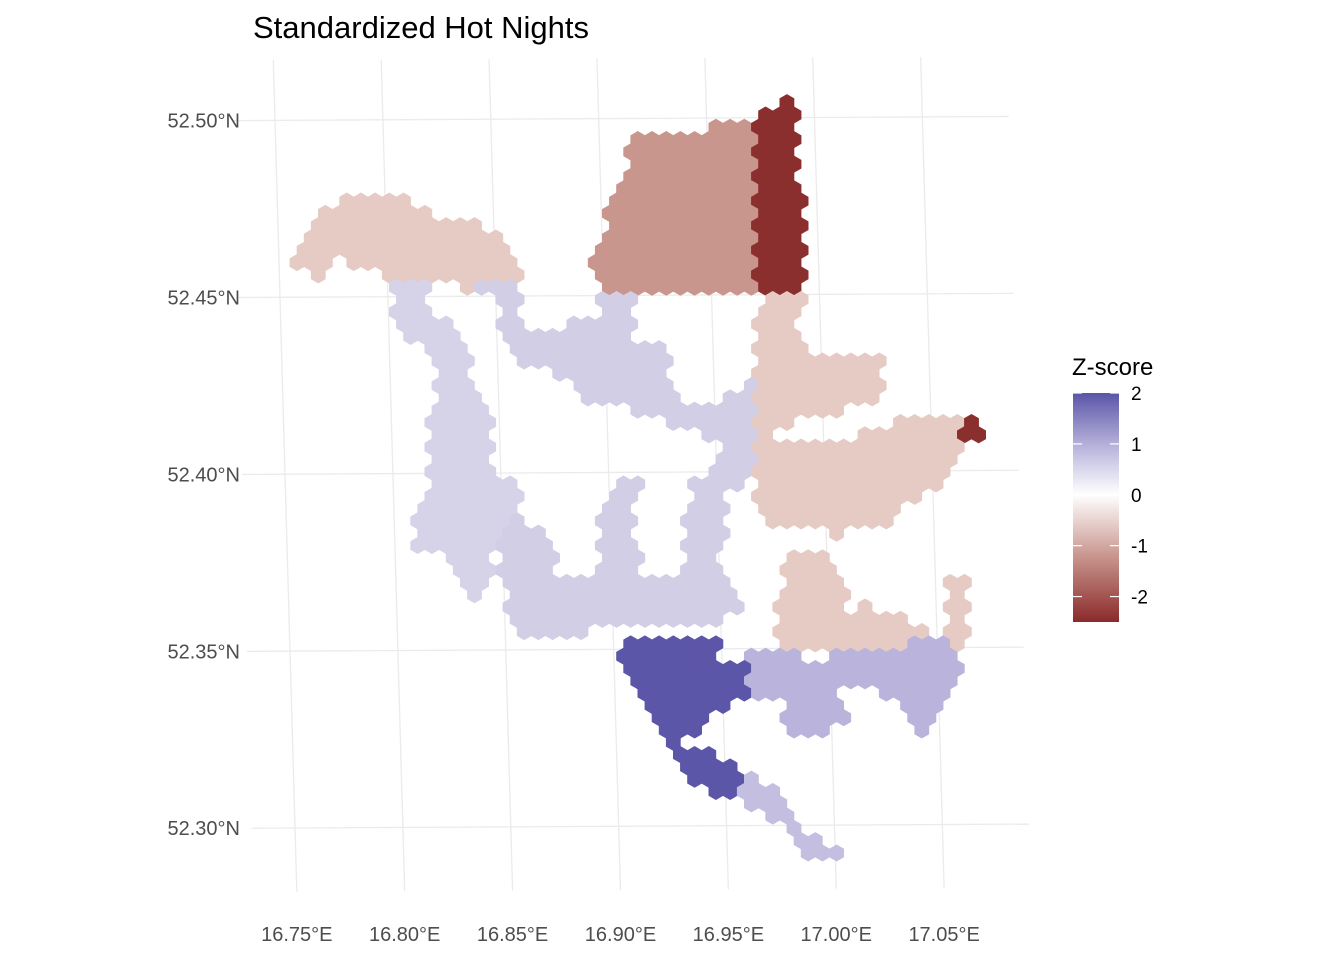 Image resolution: width=1344 pixels, height=960 pixels. Describe the element at coordinates (204, 122) in the screenshot. I see `lat-tick-label: 52.50°N` at that location.